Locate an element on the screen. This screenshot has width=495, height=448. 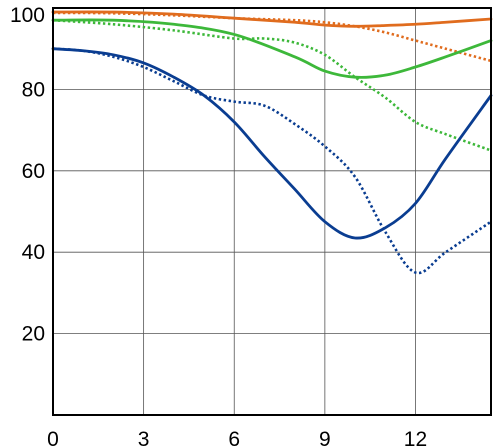
x-tick-label: 6 is located at coordinates (234, 438).